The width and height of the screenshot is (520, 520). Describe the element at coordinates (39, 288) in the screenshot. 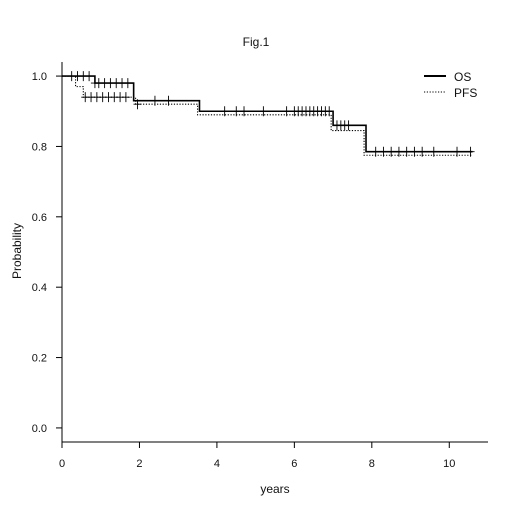

I see `y-tick-label: 0.4` at that location.